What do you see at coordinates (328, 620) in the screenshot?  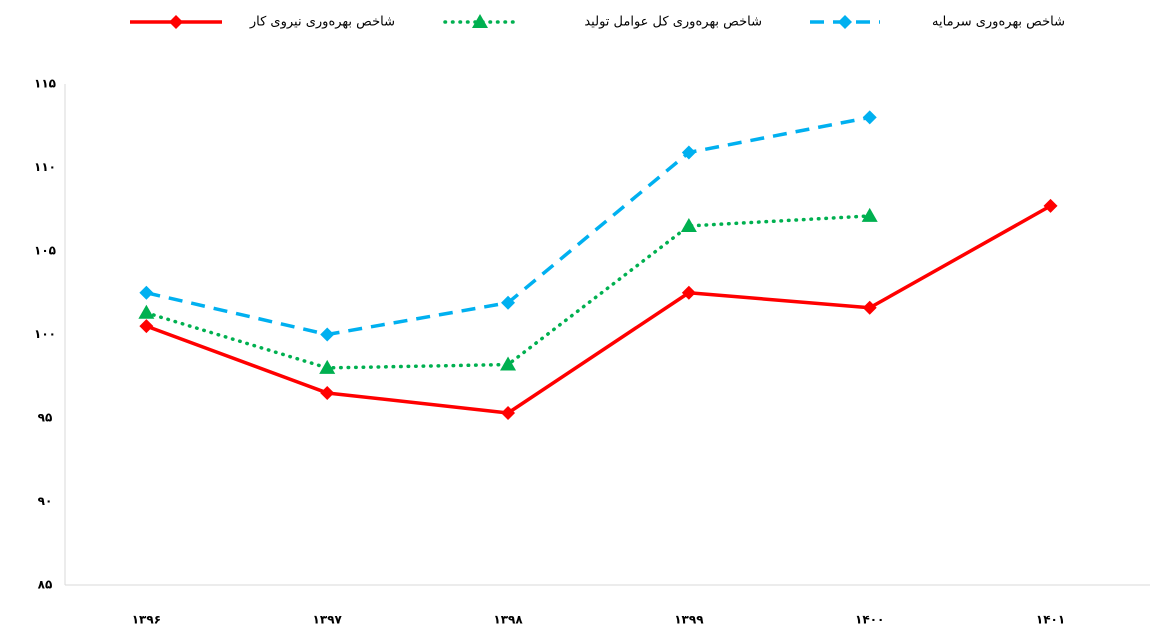 I see `x-tick-label: ۱۳۹۷` at bounding box center [328, 620].